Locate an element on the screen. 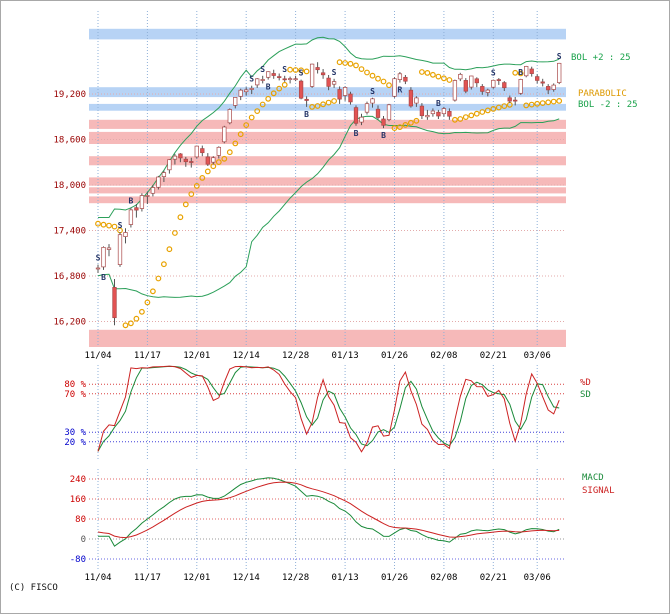 The height and width of the screenshot is (614, 670). stoch-y-axis-label: 20 % is located at coordinates (75, 443).